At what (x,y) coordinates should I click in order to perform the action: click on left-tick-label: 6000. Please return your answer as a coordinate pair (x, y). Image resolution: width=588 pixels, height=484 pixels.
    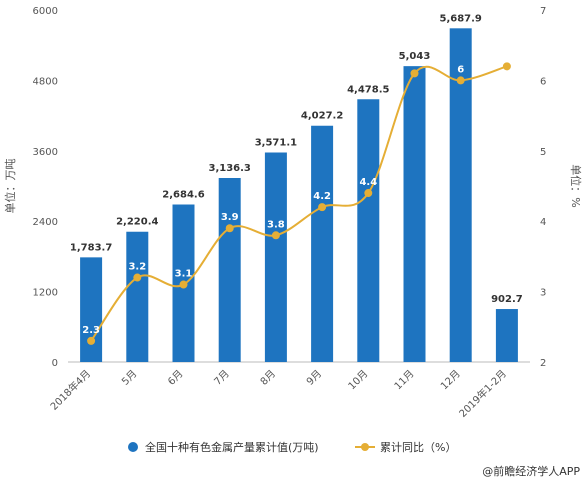
    Looking at the image, I should click on (45, 11).